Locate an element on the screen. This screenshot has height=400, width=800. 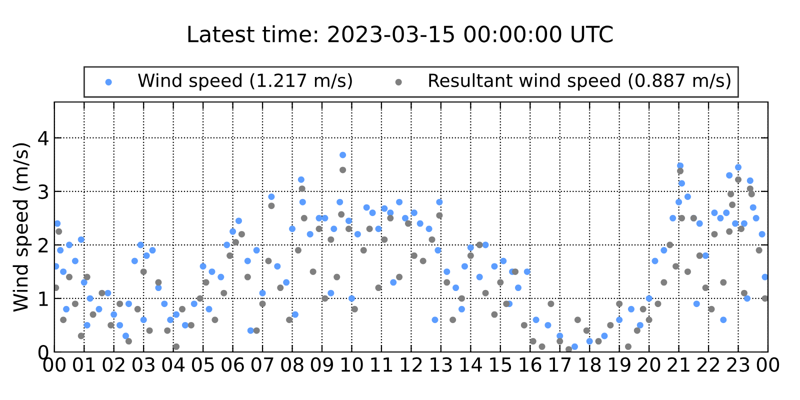
x-tick-label: 11 is located at coordinates (381, 364).